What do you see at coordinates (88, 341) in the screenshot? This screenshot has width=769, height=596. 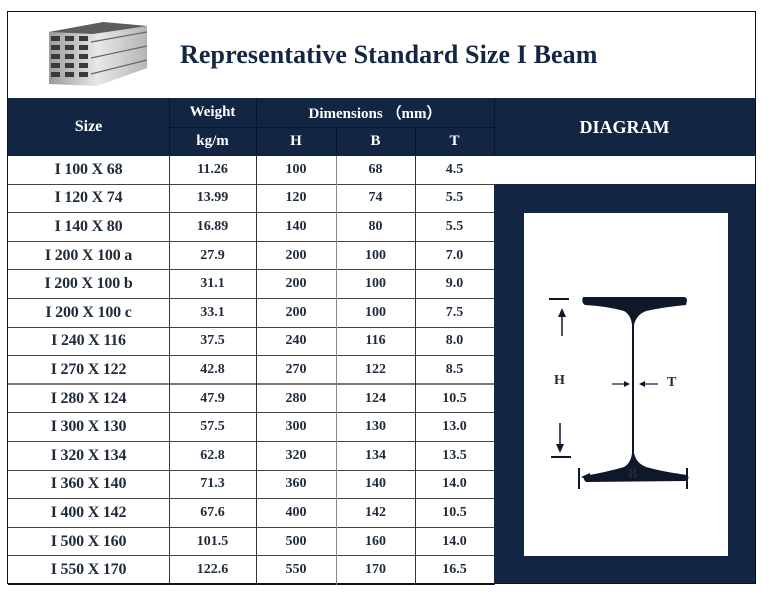 I see `cell-size: I 240 X 116` at bounding box center [88, 341].